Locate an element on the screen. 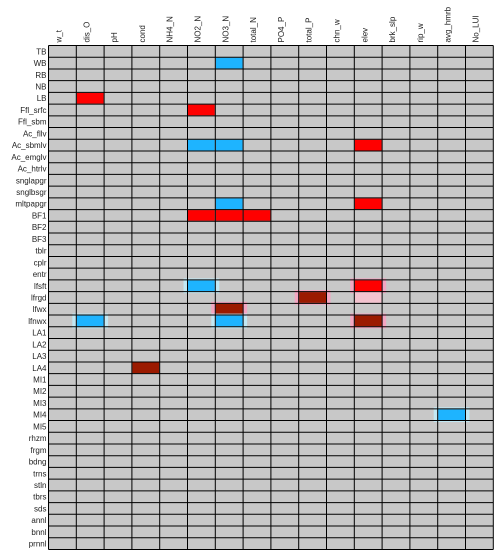  row-label-snglbsgr: snglbsgr is located at coordinates (31, 192).